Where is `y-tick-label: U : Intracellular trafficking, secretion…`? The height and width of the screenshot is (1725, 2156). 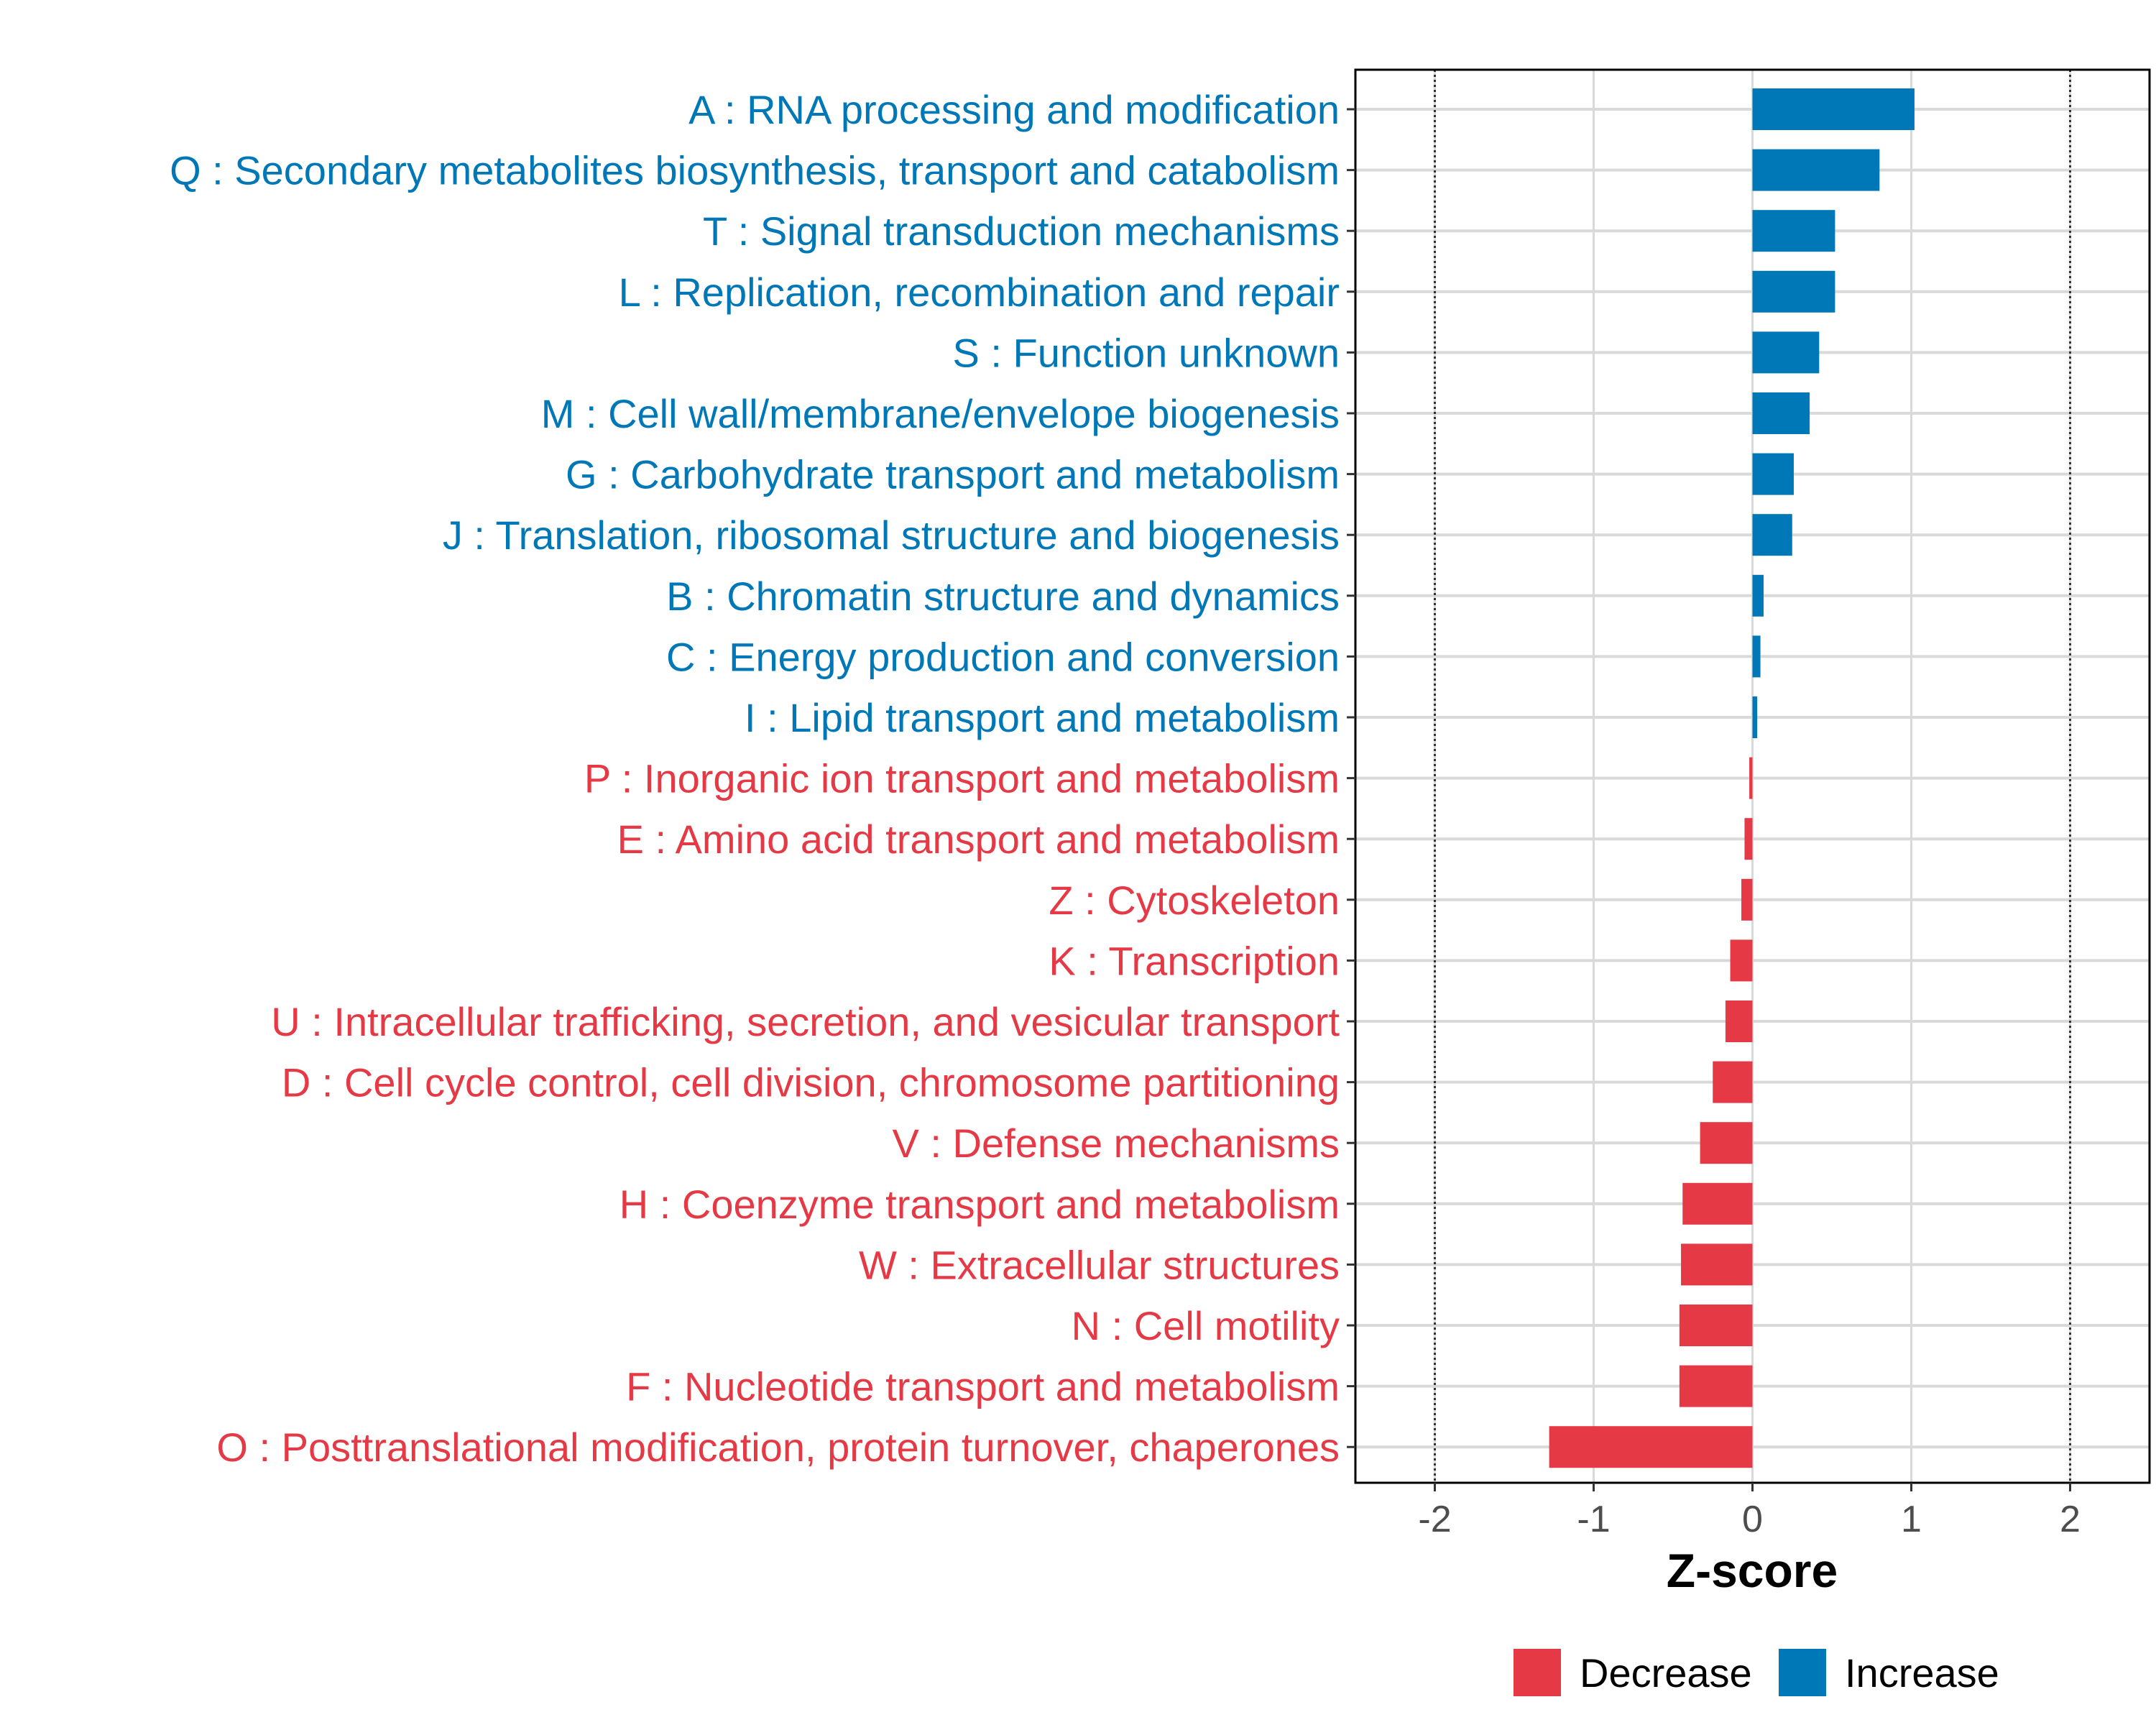 y-tick-label: U : Intracellular trafficking, secretion… is located at coordinates (805, 1021).